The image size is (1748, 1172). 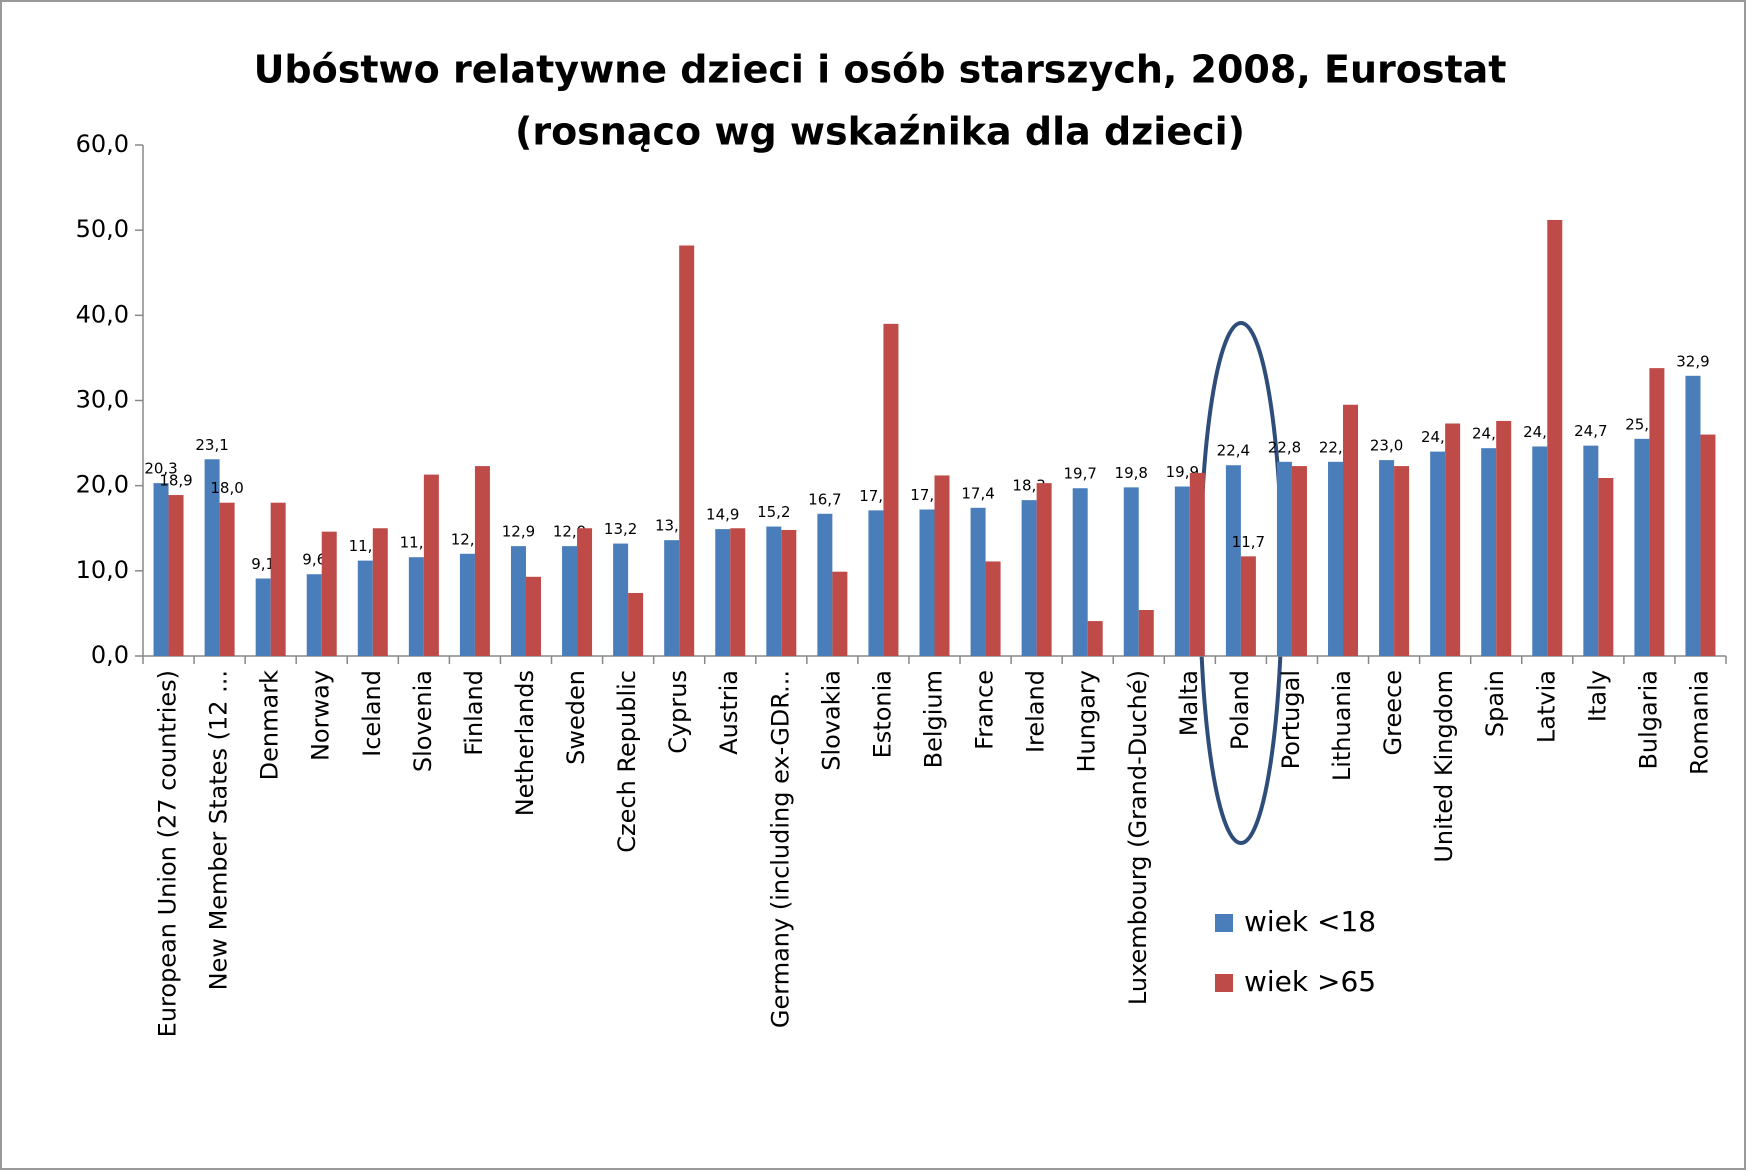 I want to click on data-label: 16,7, so click(x=824, y=499).